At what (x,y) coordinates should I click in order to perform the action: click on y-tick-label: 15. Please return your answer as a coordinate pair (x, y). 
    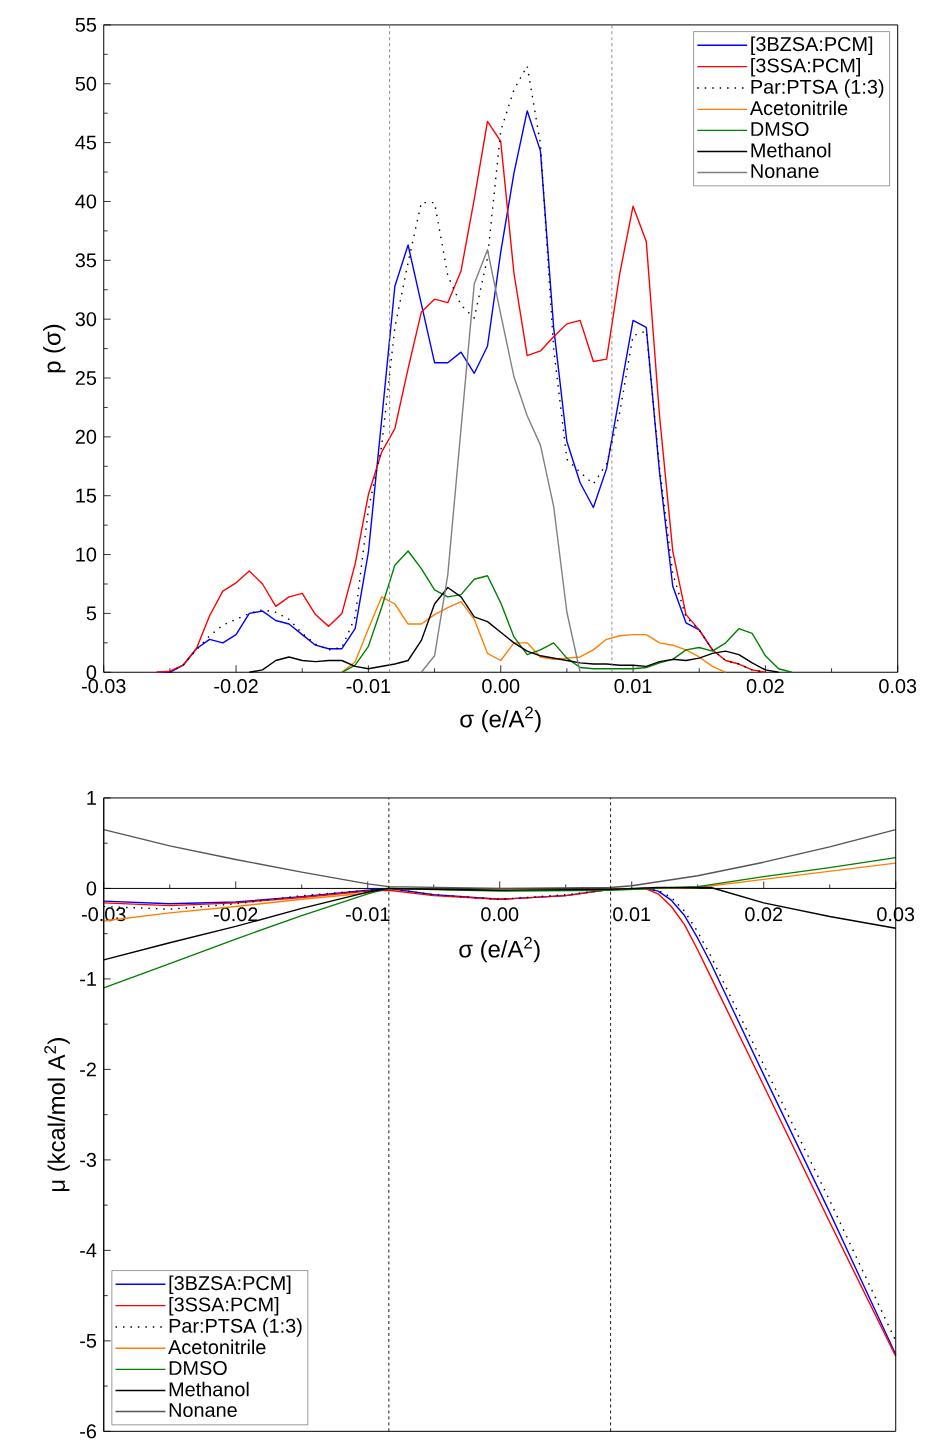
    Looking at the image, I should click on (86, 495).